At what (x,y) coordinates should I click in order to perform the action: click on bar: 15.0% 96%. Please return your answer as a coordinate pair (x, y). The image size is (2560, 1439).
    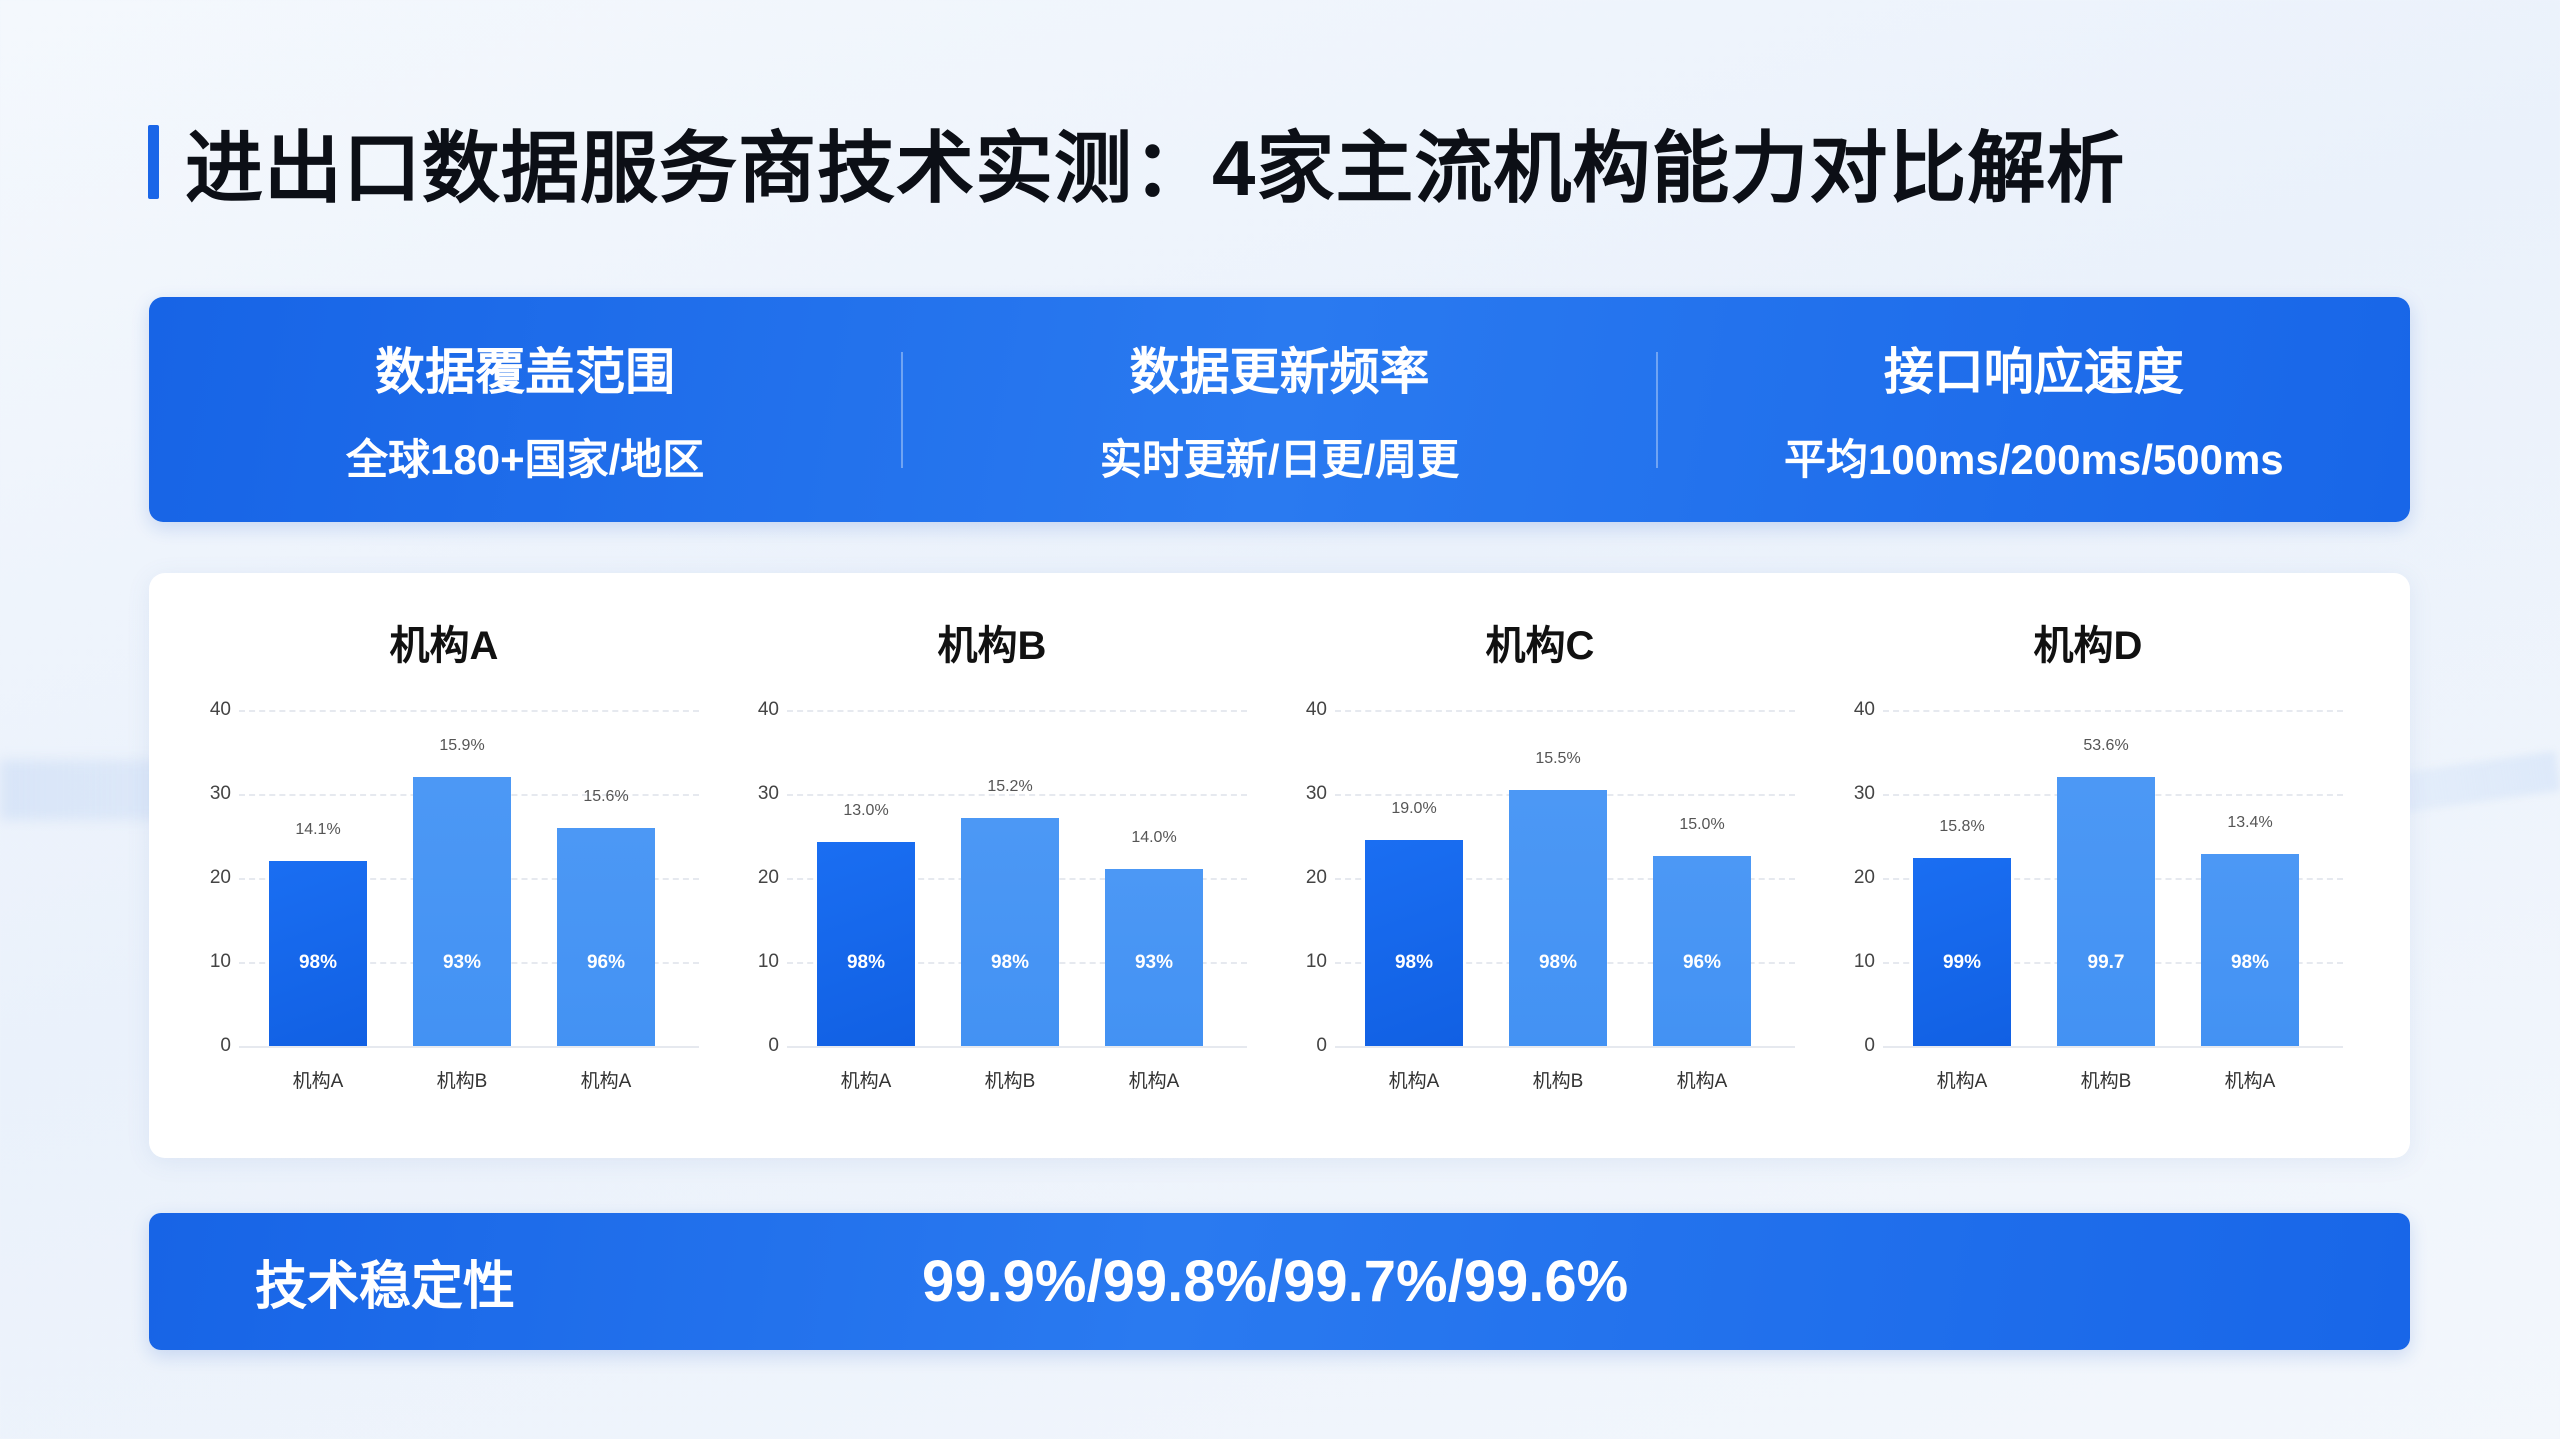
    Looking at the image, I should click on (1702, 931).